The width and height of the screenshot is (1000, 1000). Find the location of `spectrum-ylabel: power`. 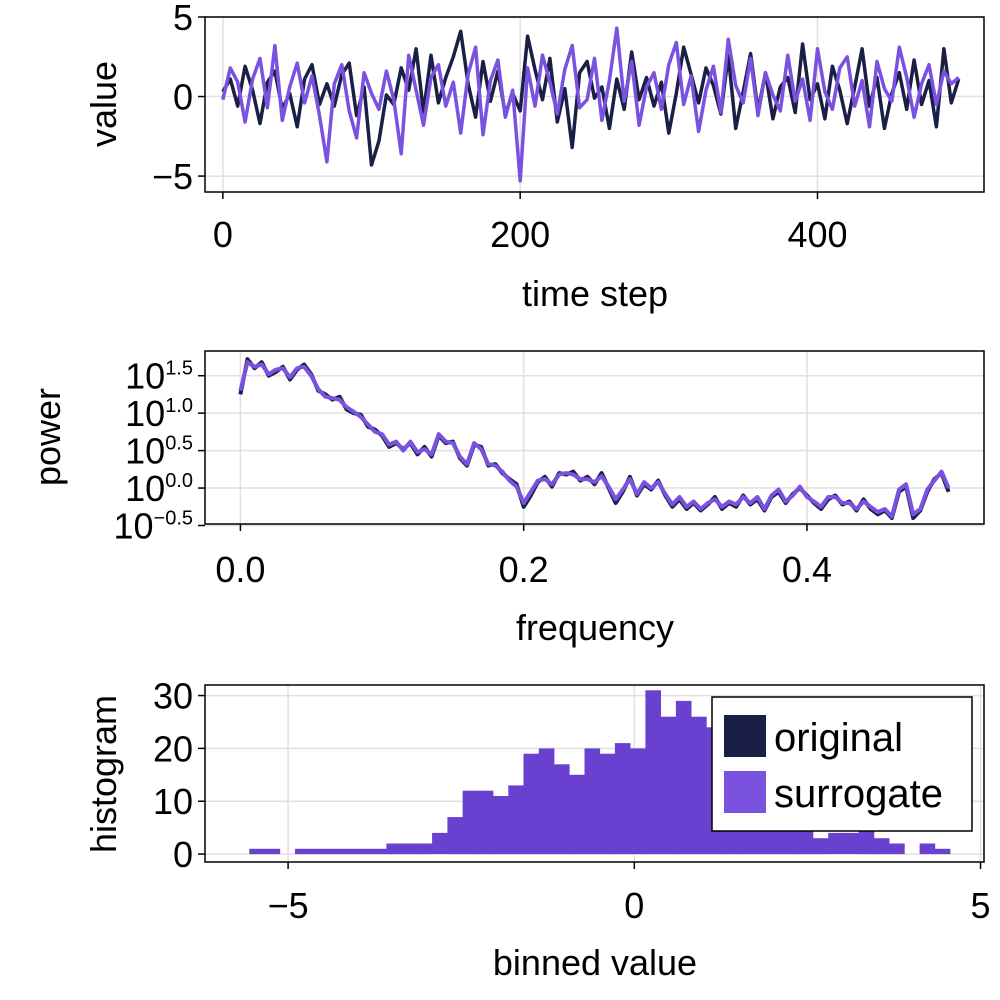

spectrum-ylabel: power is located at coordinates (47, 437).